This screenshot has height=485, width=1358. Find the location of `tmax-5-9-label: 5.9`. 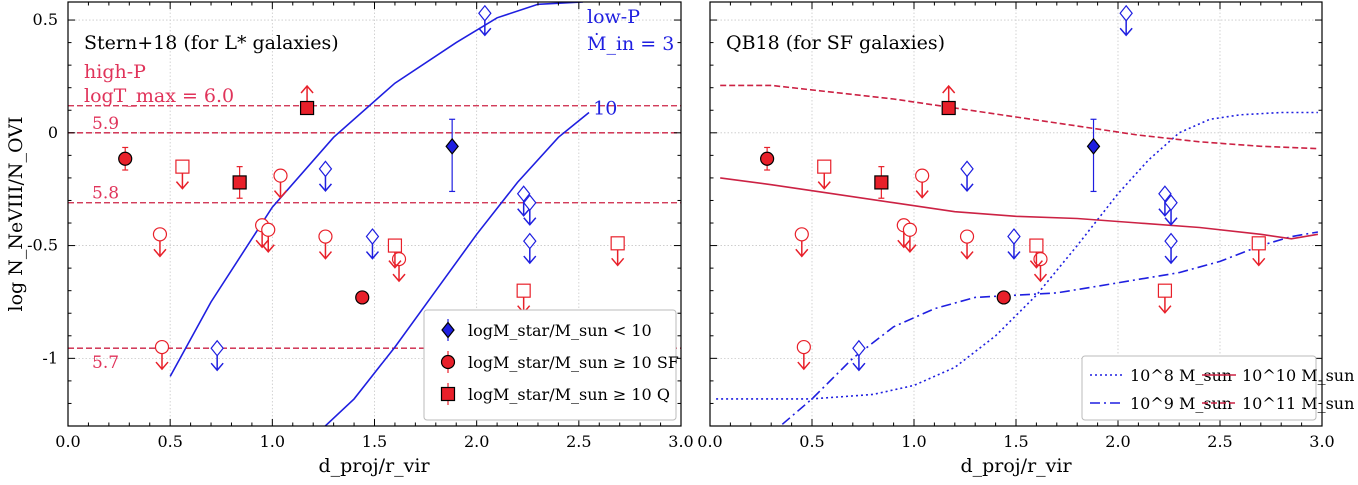

tmax-5-9-label: 5.9 is located at coordinates (105, 124).